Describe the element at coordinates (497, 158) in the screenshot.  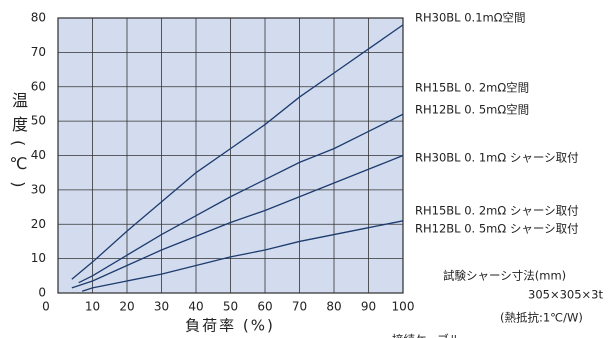
I see `legend-label: RH30BL 0. 1mΩ シャーシ取付` at that location.